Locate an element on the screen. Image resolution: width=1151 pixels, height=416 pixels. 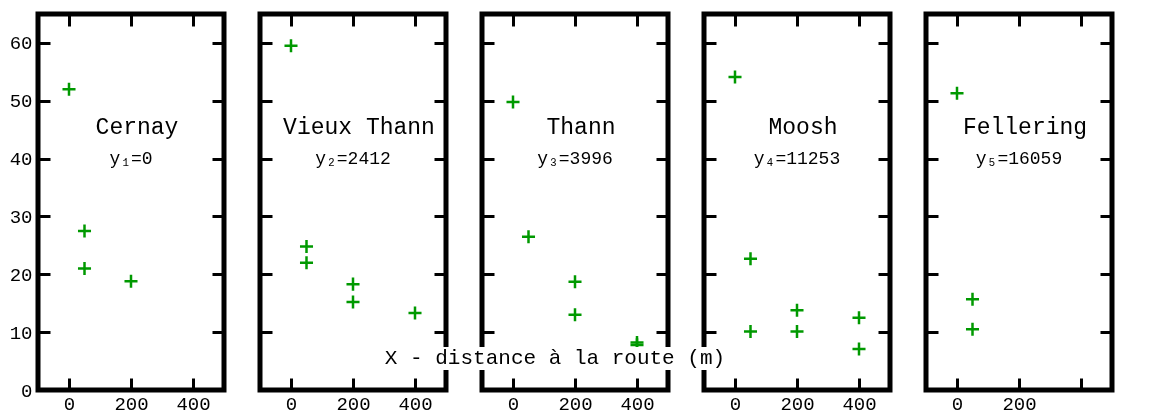
y-tick-label: 40 is located at coordinates (21, 160).